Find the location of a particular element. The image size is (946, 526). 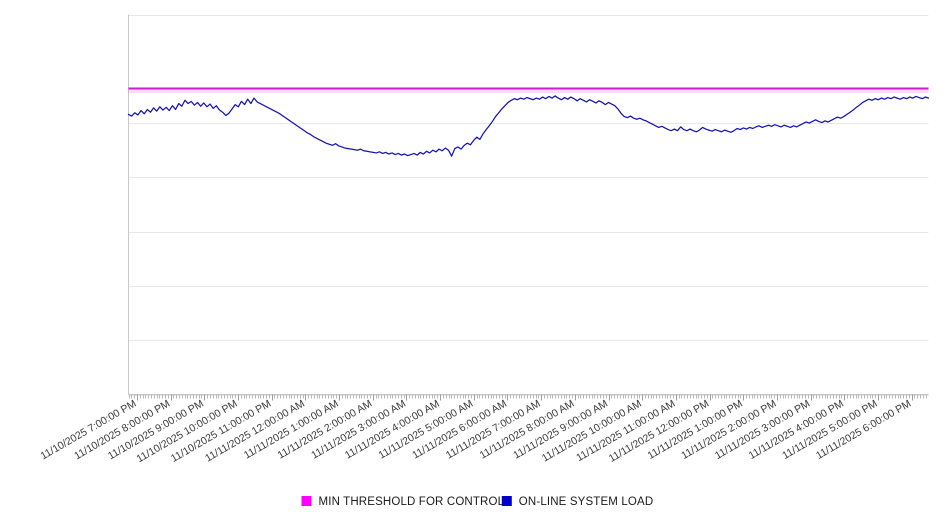

series-layer is located at coordinates (528, 122).